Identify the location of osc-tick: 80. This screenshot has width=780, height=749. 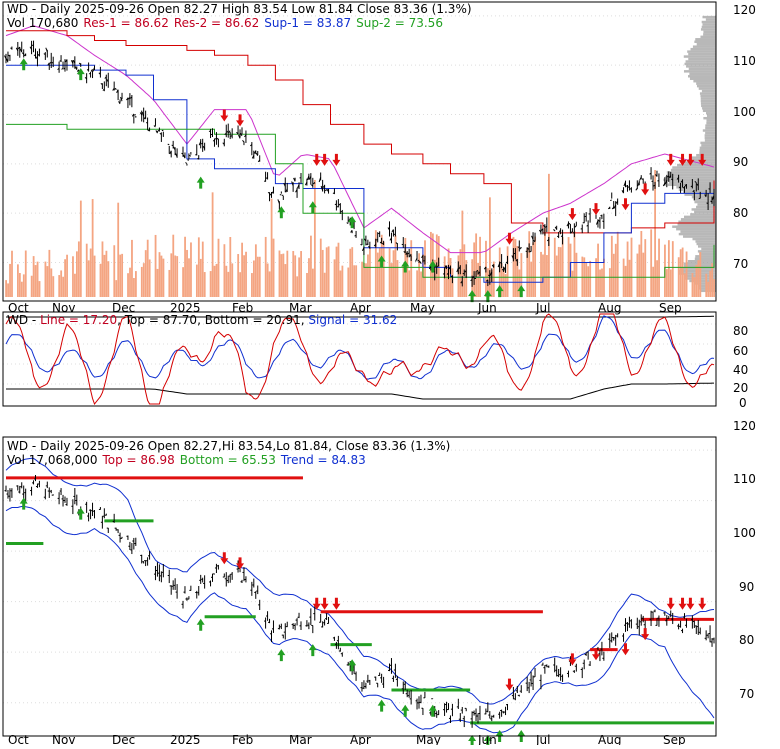
(740, 331).